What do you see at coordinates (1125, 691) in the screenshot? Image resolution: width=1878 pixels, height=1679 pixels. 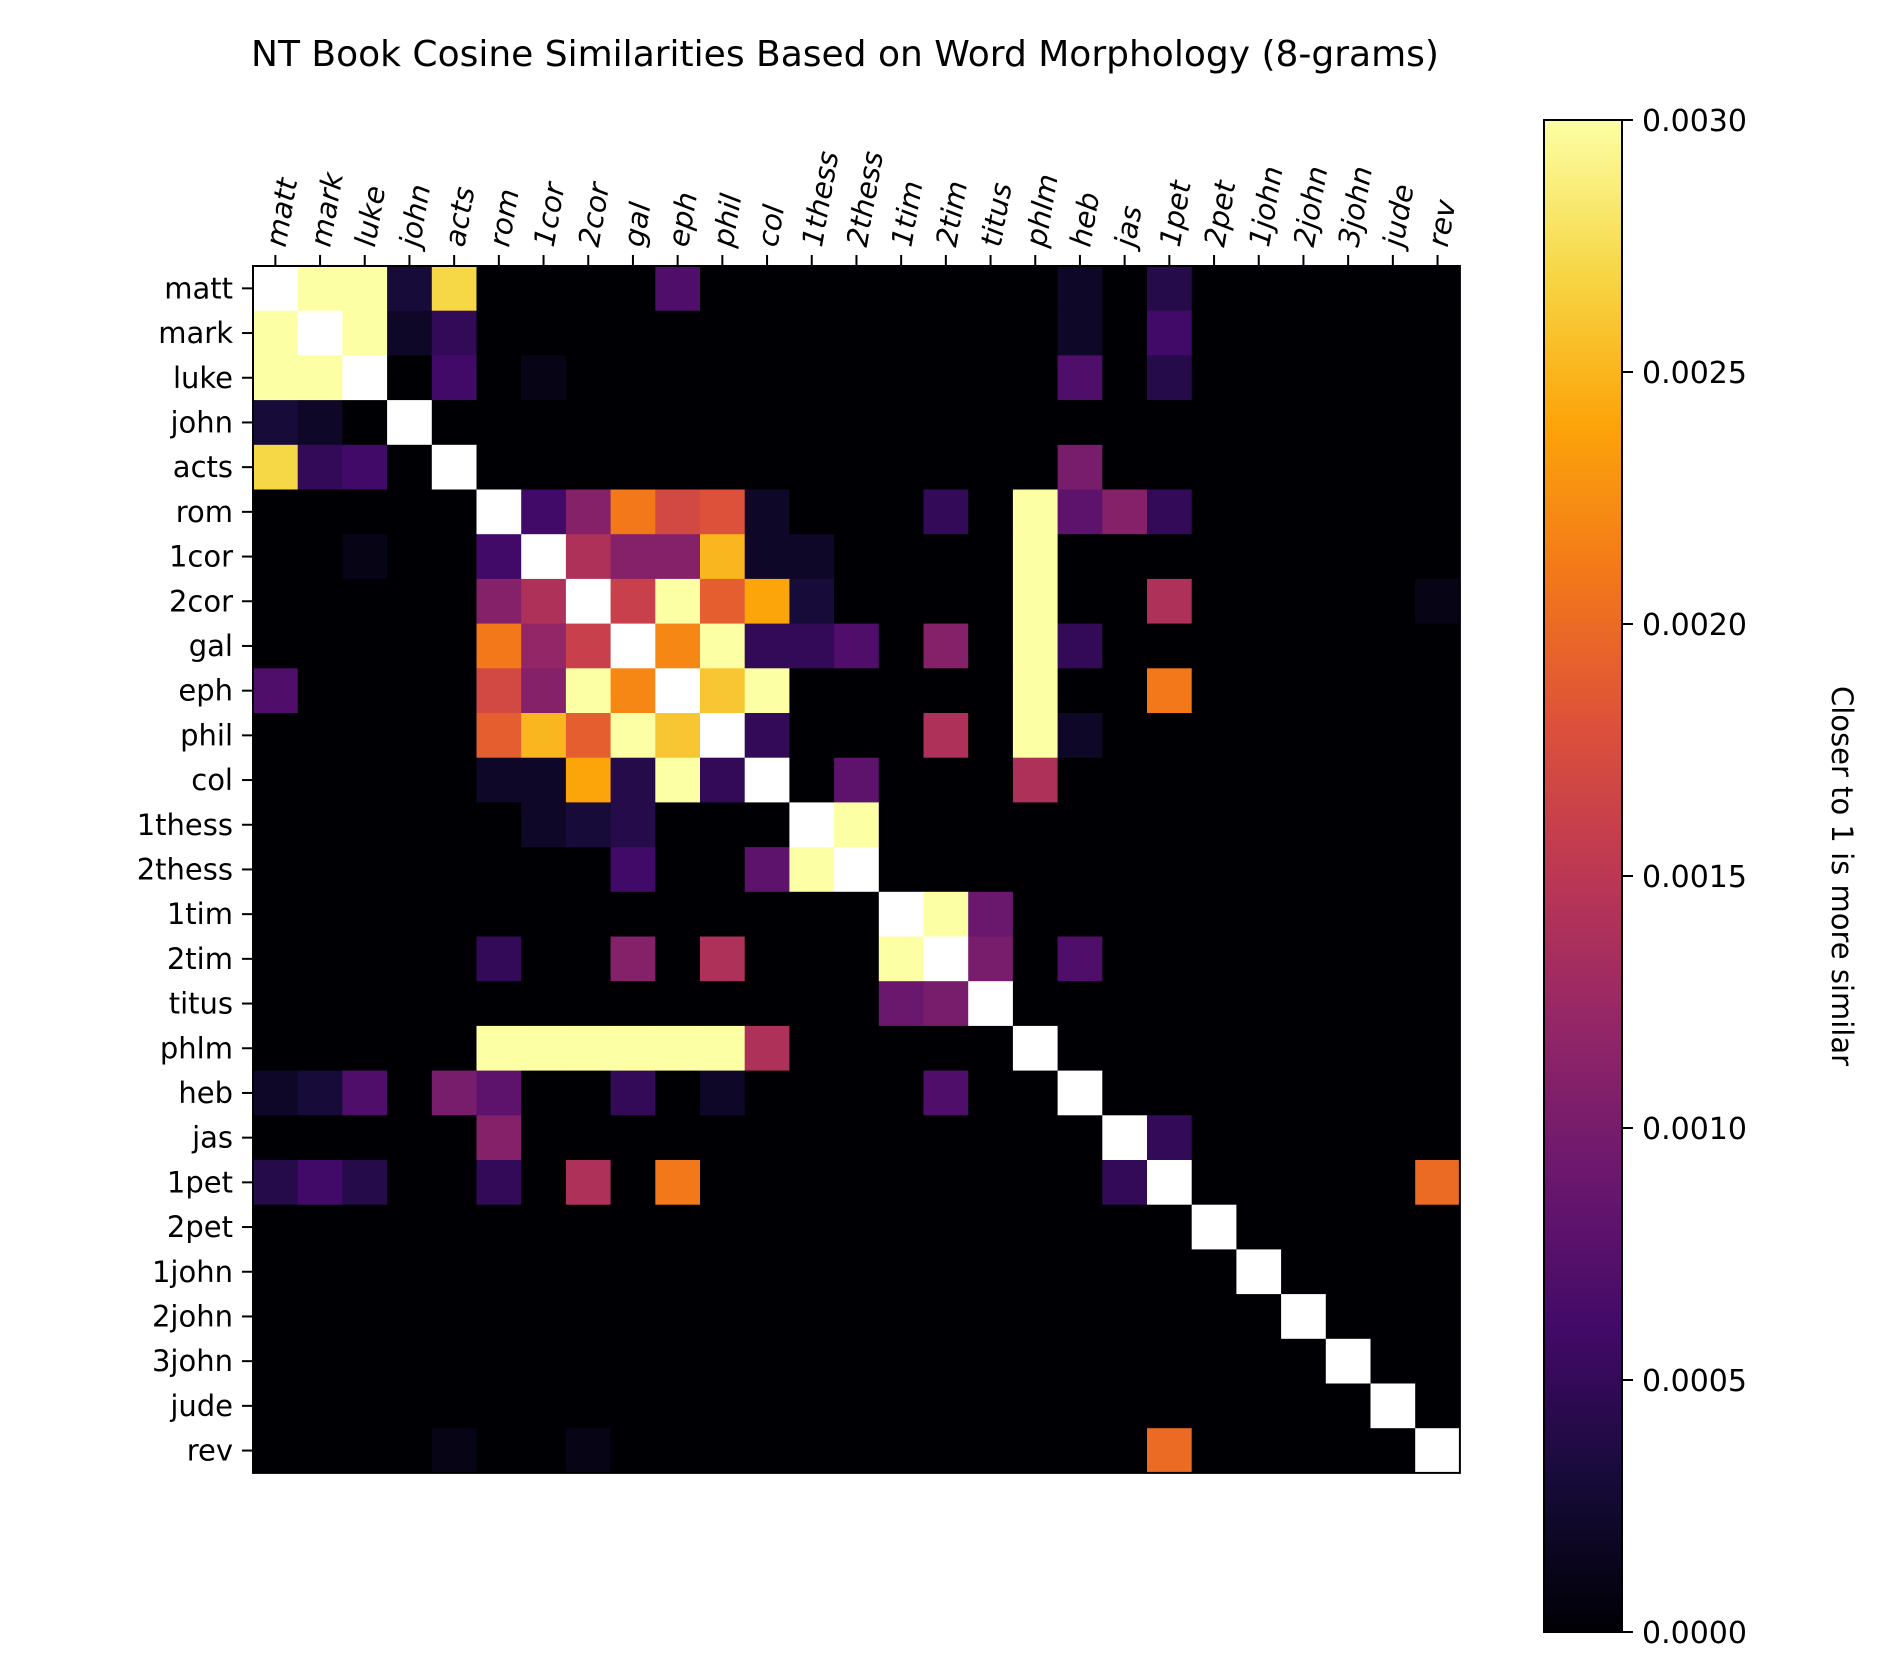 I see `heatmap-cell-eph-jas` at bounding box center [1125, 691].